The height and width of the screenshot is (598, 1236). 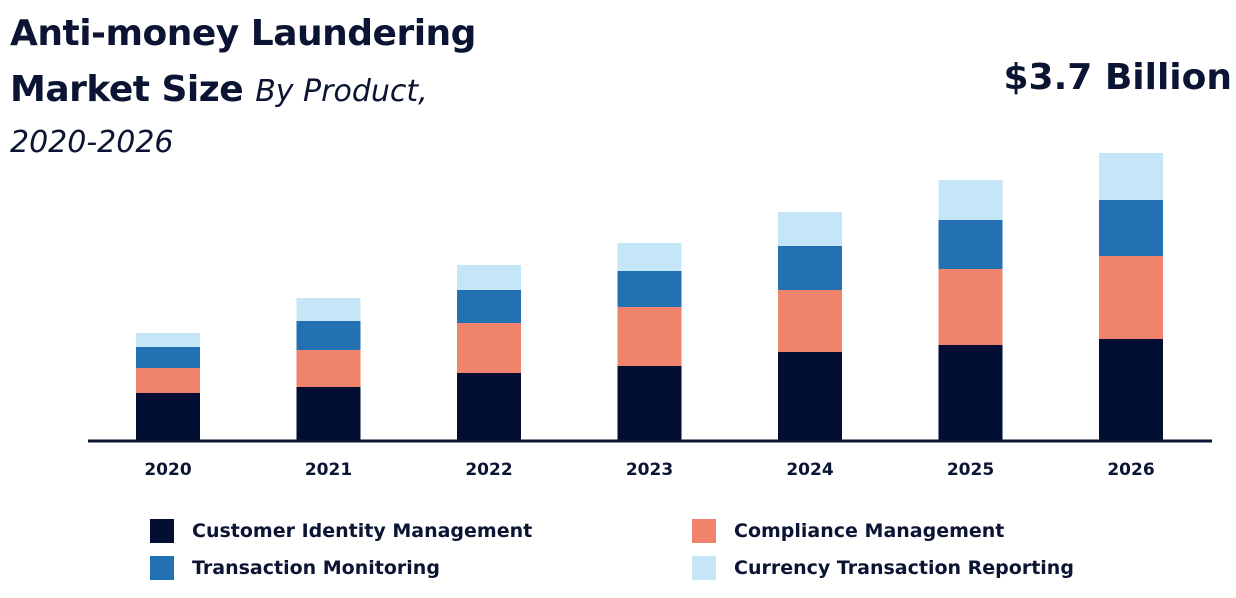 I want to click on chart-title-line-1: Anti-money Laundering, so click(x=243, y=33).